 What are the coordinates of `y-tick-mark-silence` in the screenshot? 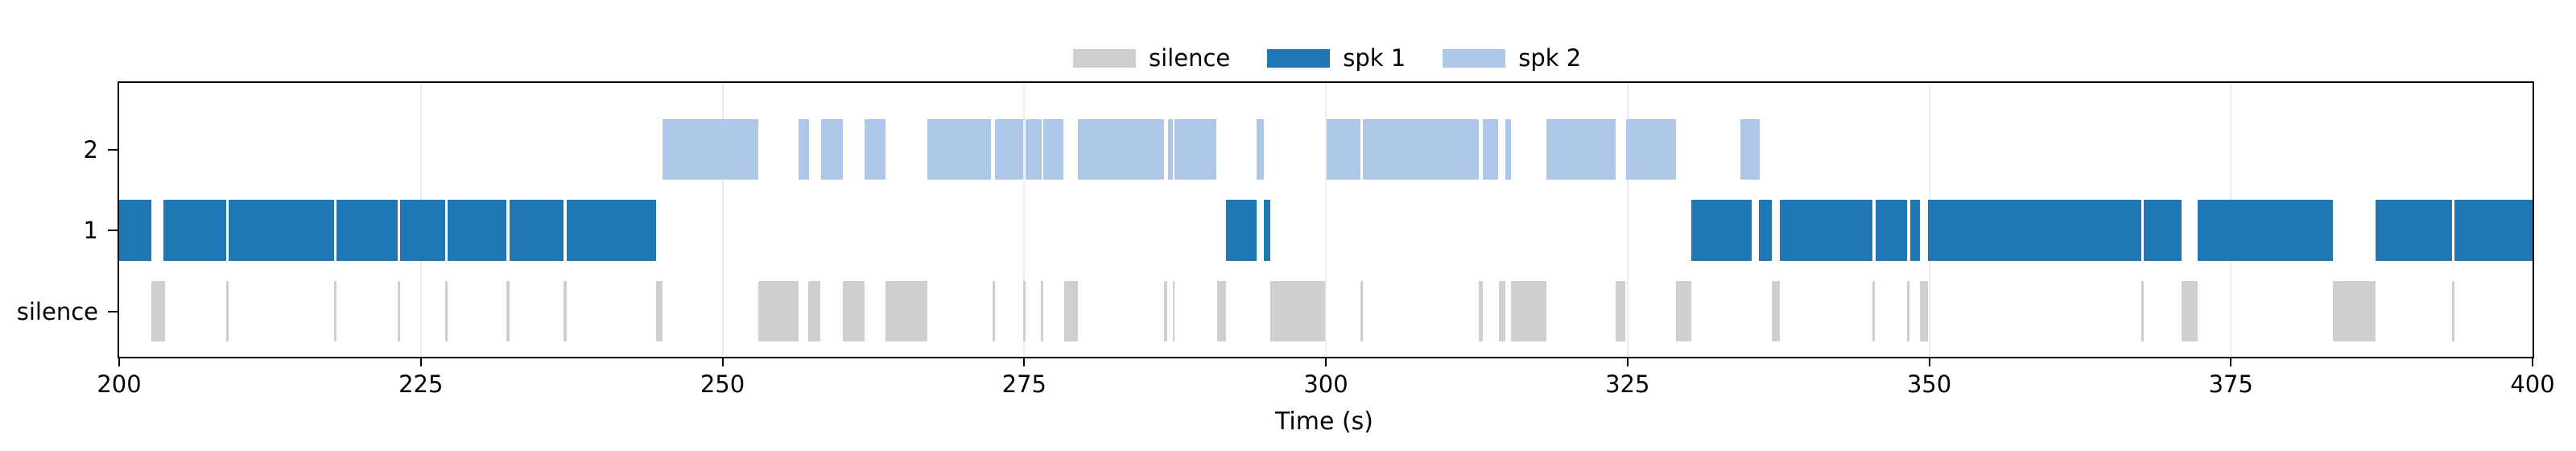 It's located at (113, 311).